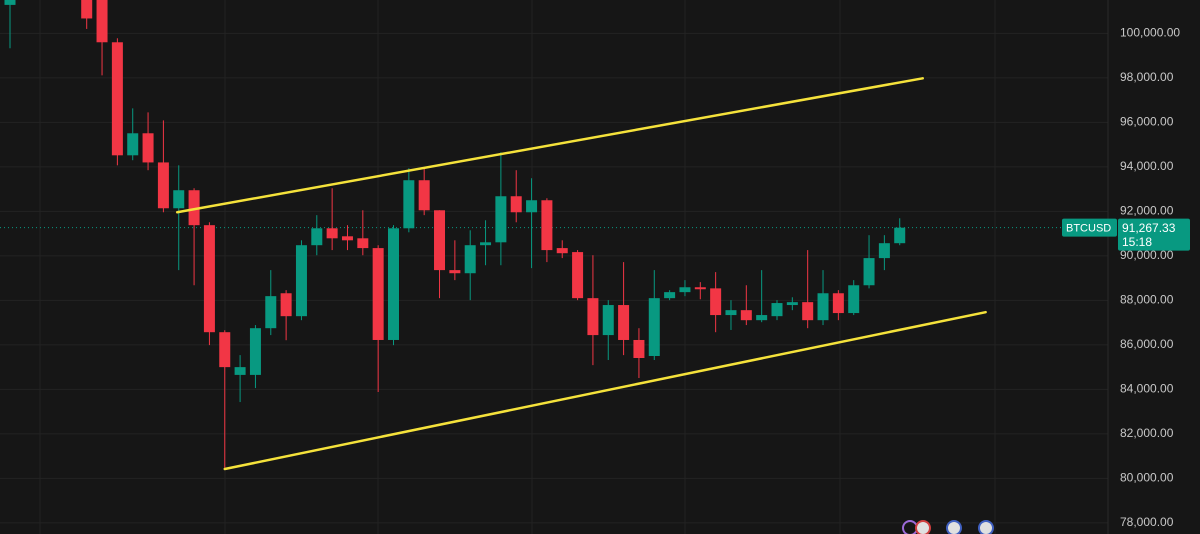 The width and height of the screenshot is (1200, 534). What do you see at coordinates (1149, 228) in the screenshot?
I see `last-price-label: 91,267.33` at bounding box center [1149, 228].